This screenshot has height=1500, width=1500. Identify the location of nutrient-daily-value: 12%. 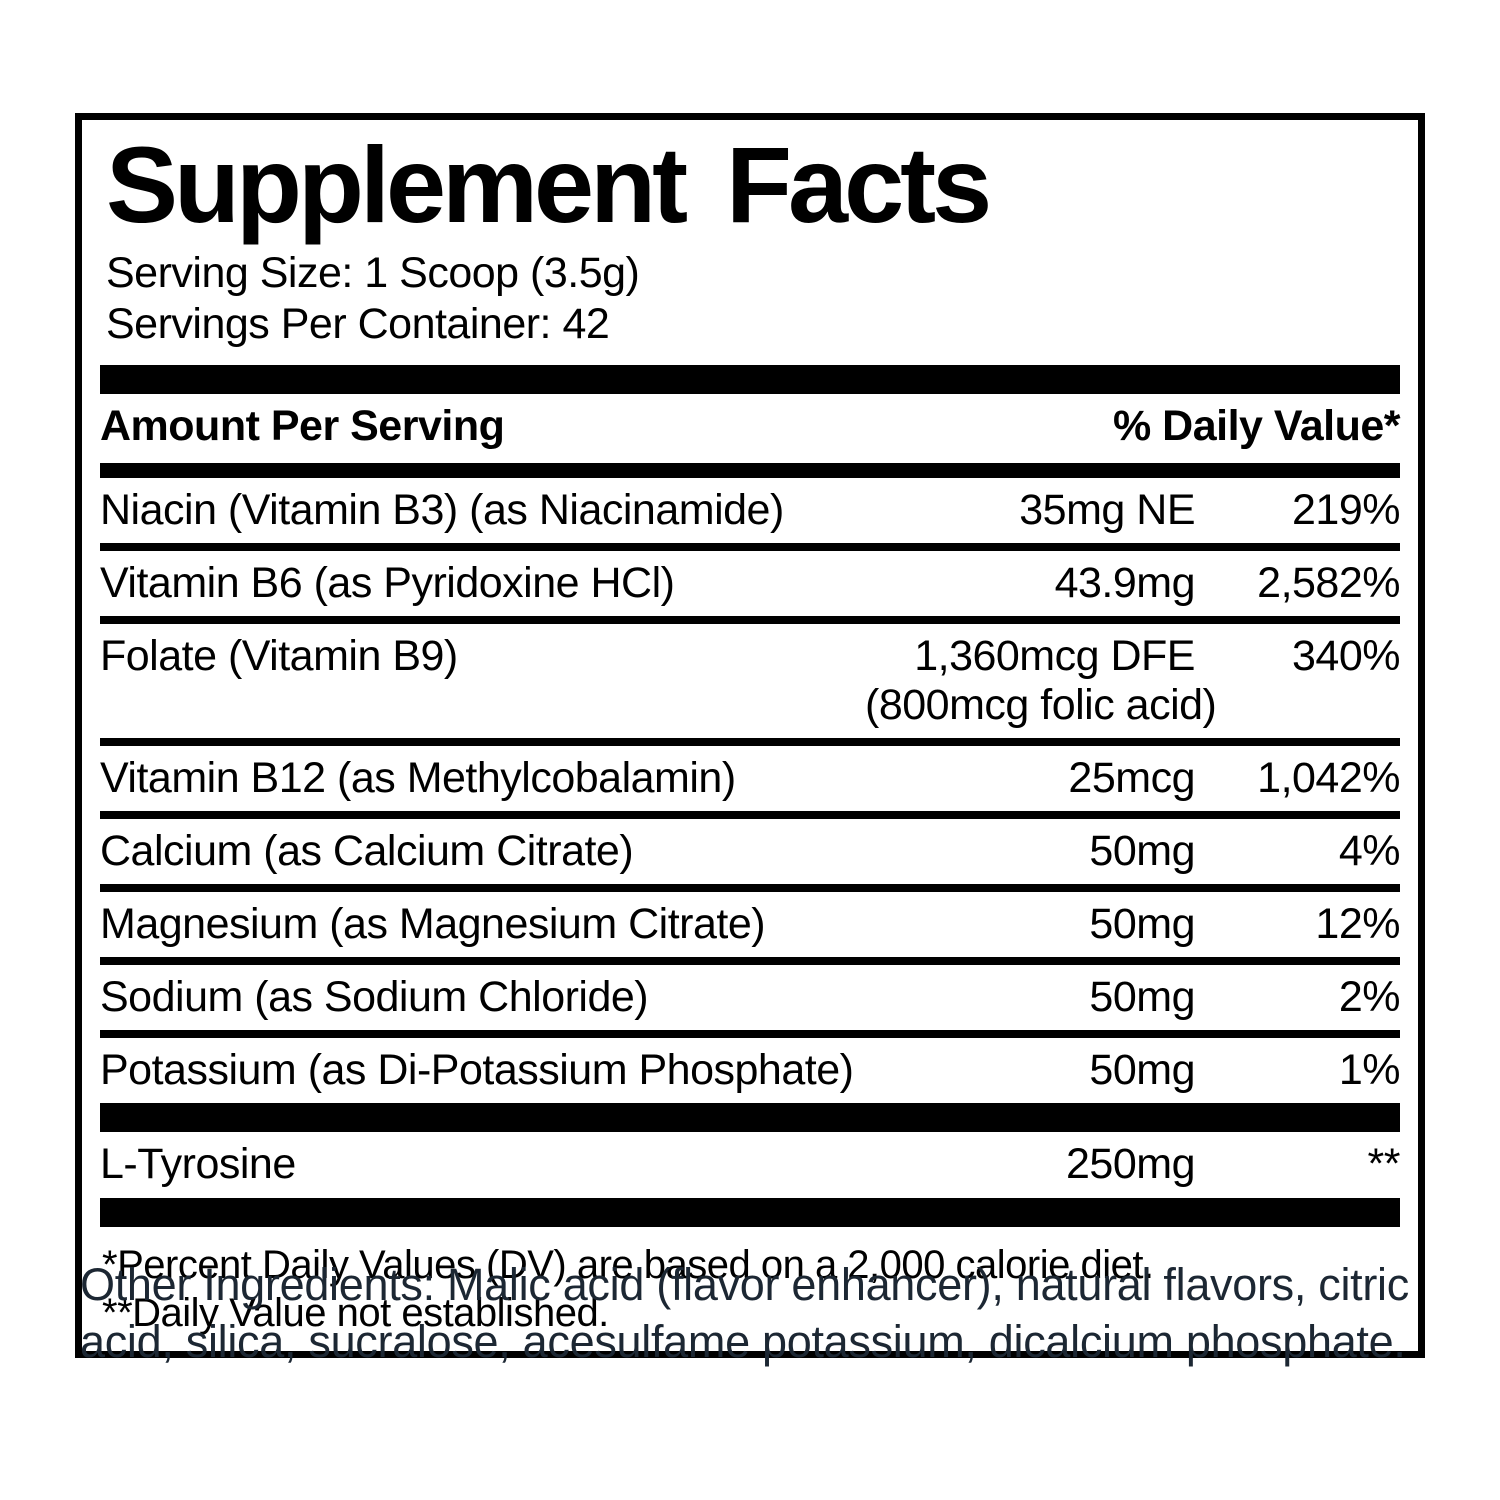
(1357, 924).